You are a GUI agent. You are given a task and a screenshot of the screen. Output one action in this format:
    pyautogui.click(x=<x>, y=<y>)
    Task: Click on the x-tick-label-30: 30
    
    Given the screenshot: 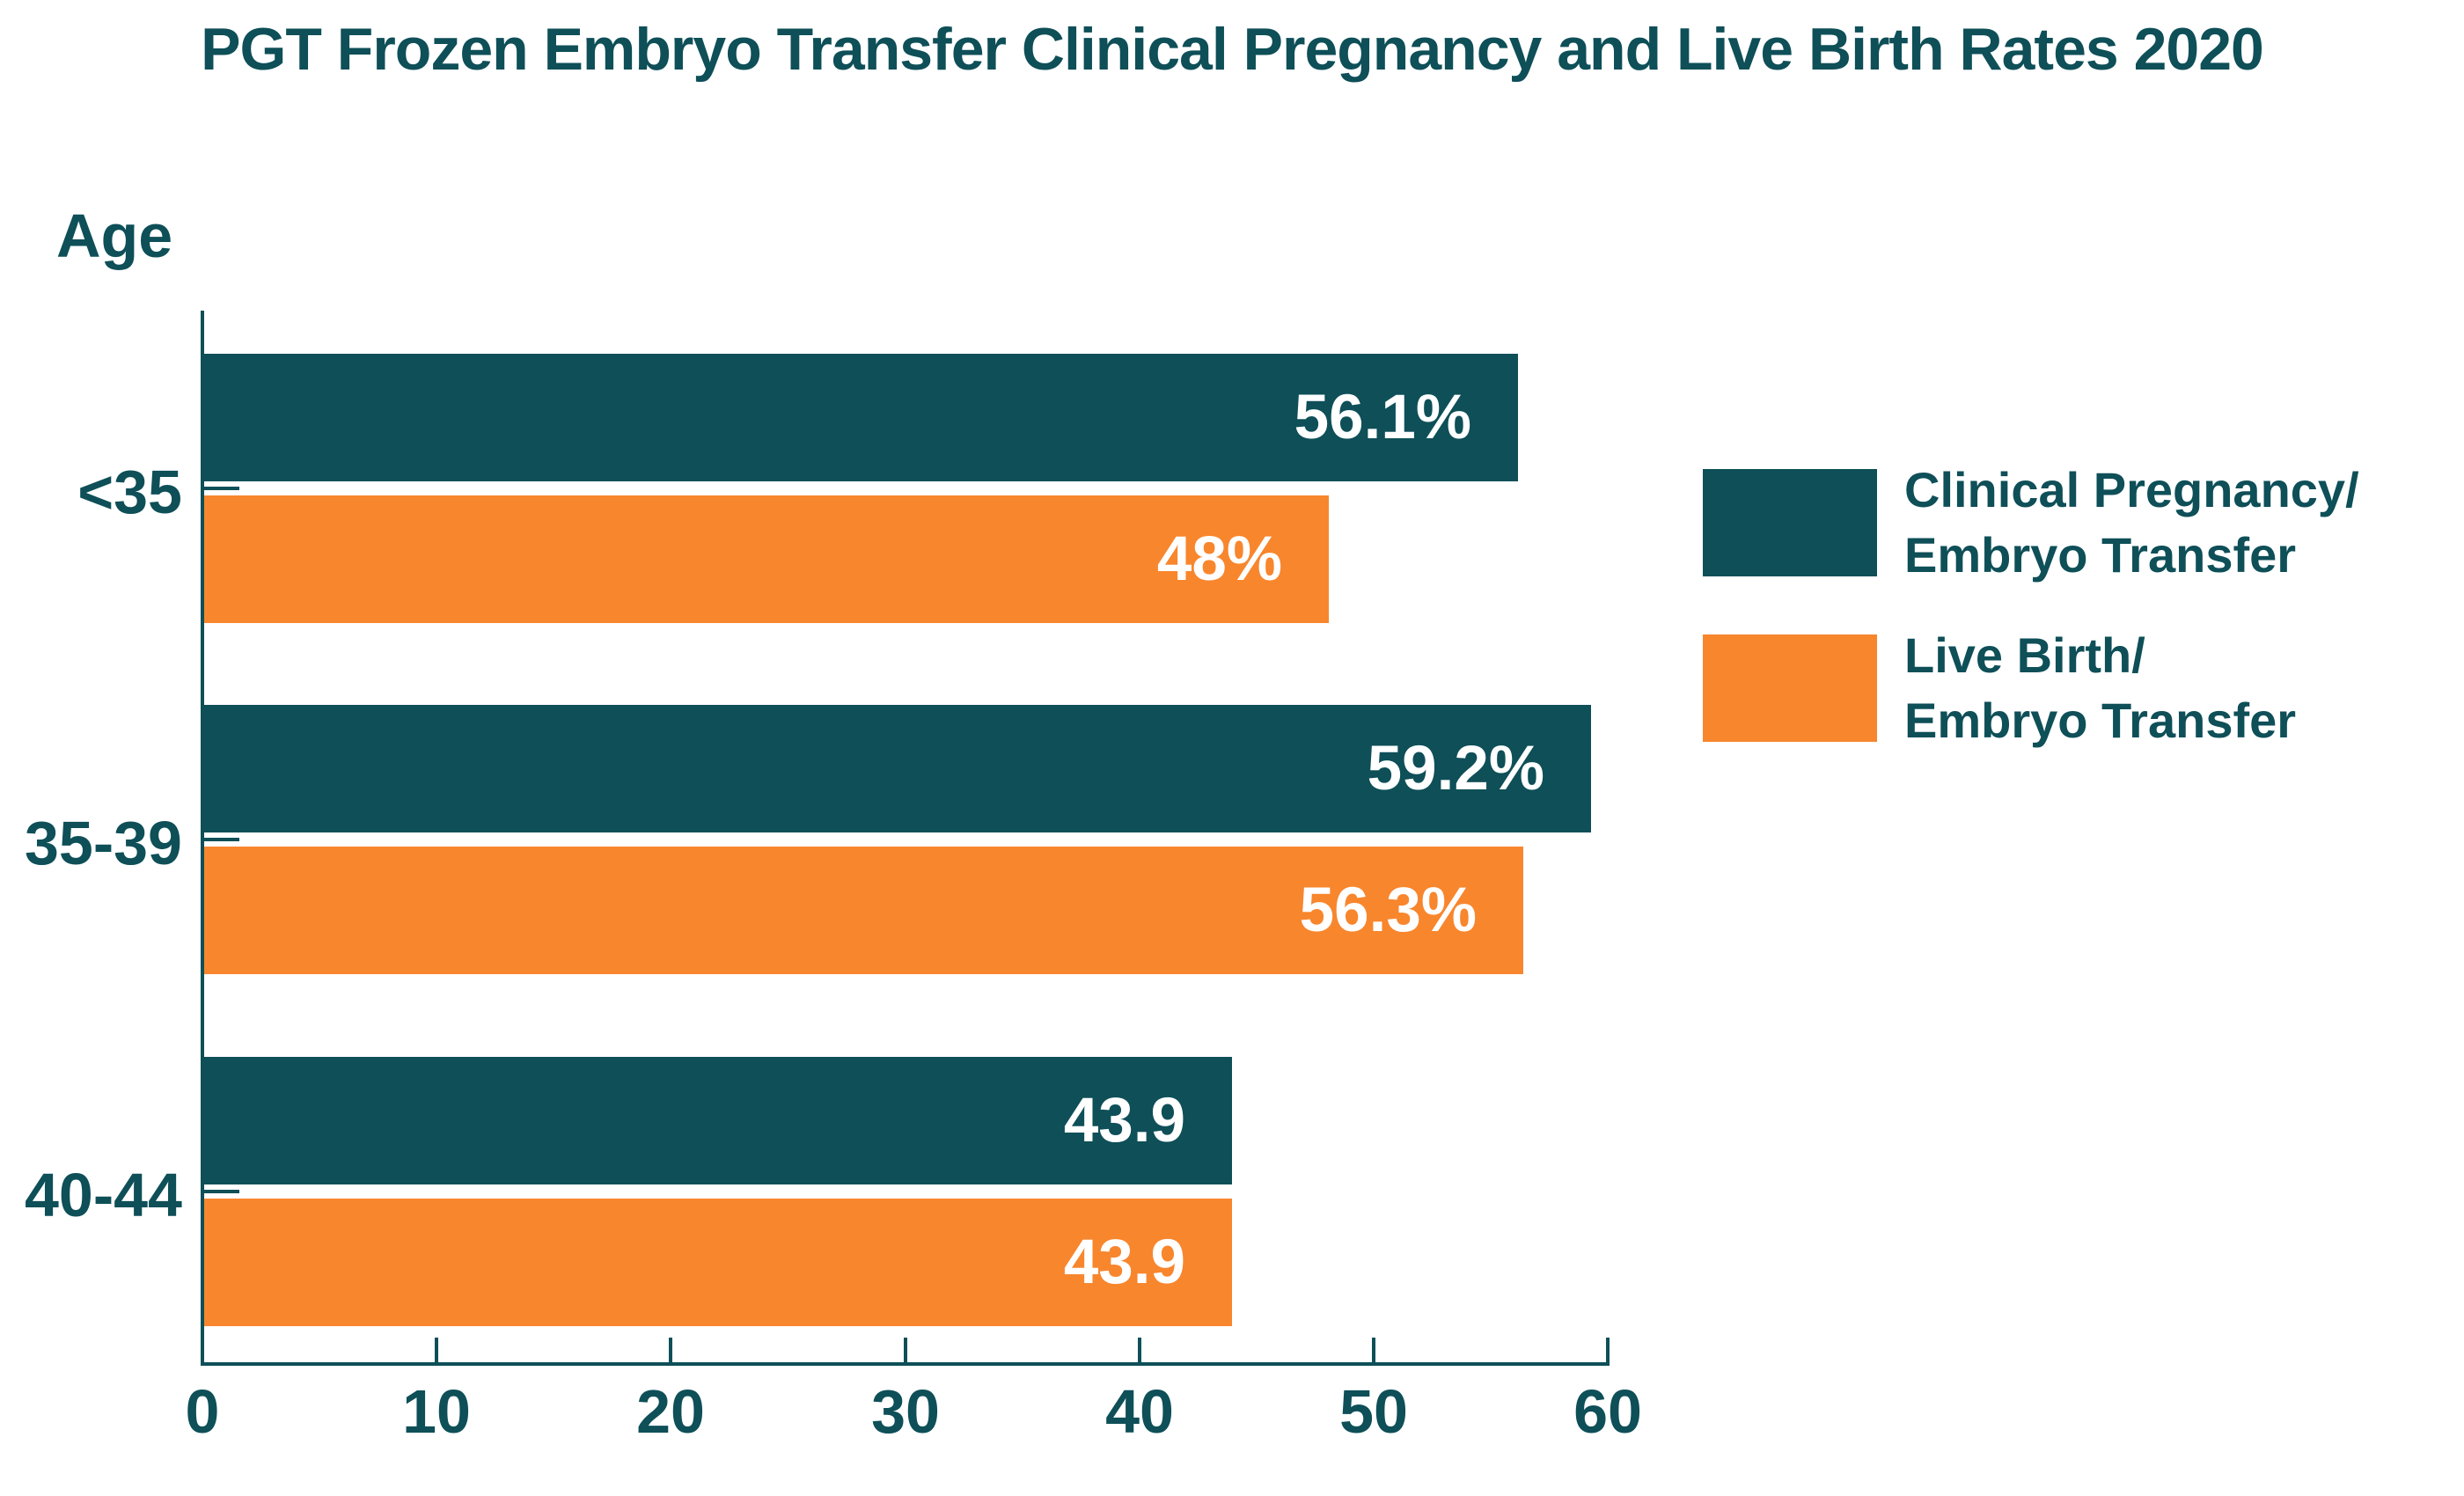 What is the action you would take?
    pyautogui.click(x=905, y=1412)
    